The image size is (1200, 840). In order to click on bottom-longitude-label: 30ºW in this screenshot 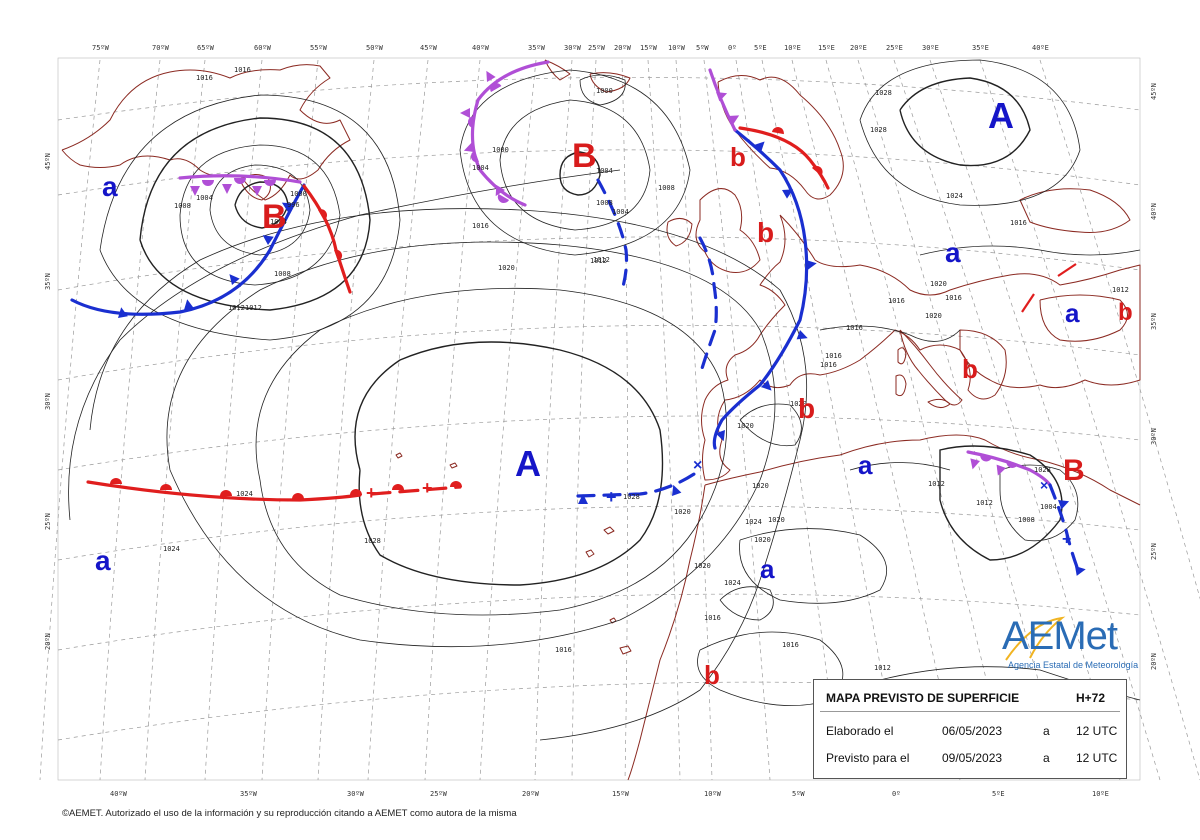, I will do `click(356, 794)`.